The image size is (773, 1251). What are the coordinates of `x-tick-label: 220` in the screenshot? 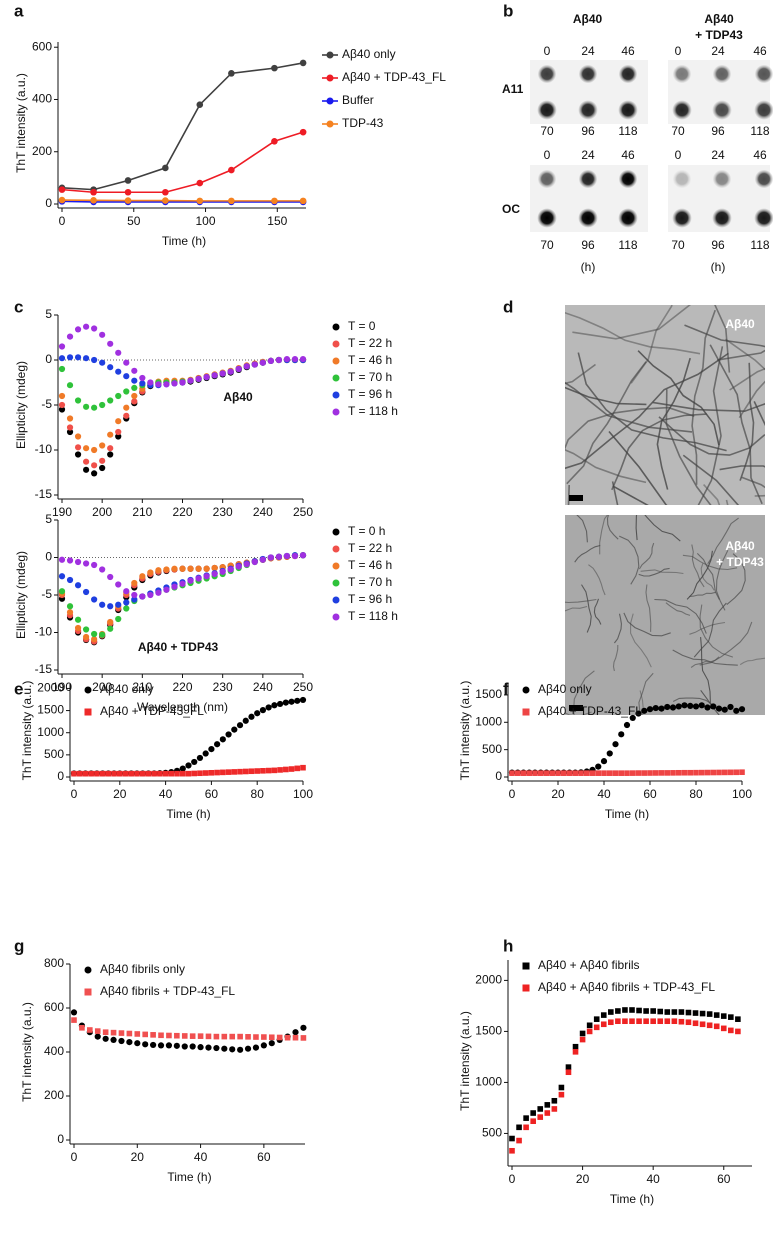 It's located at (182, 687).